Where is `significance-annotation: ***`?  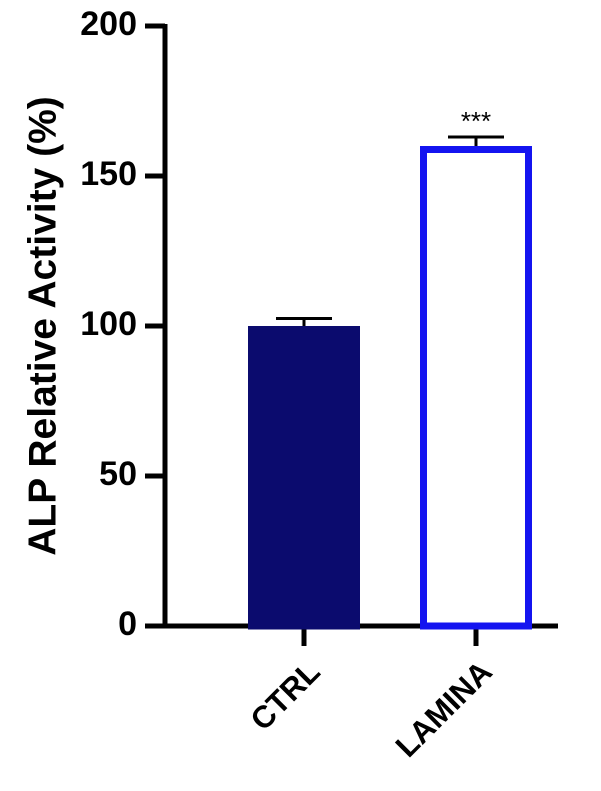 significance-annotation: *** is located at coordinates (476, 121).